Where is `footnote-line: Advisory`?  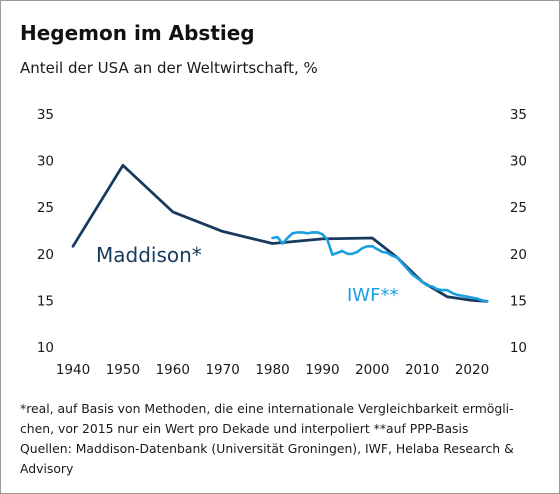 footnote-line: Advisory is located at coordinates (47, 468).